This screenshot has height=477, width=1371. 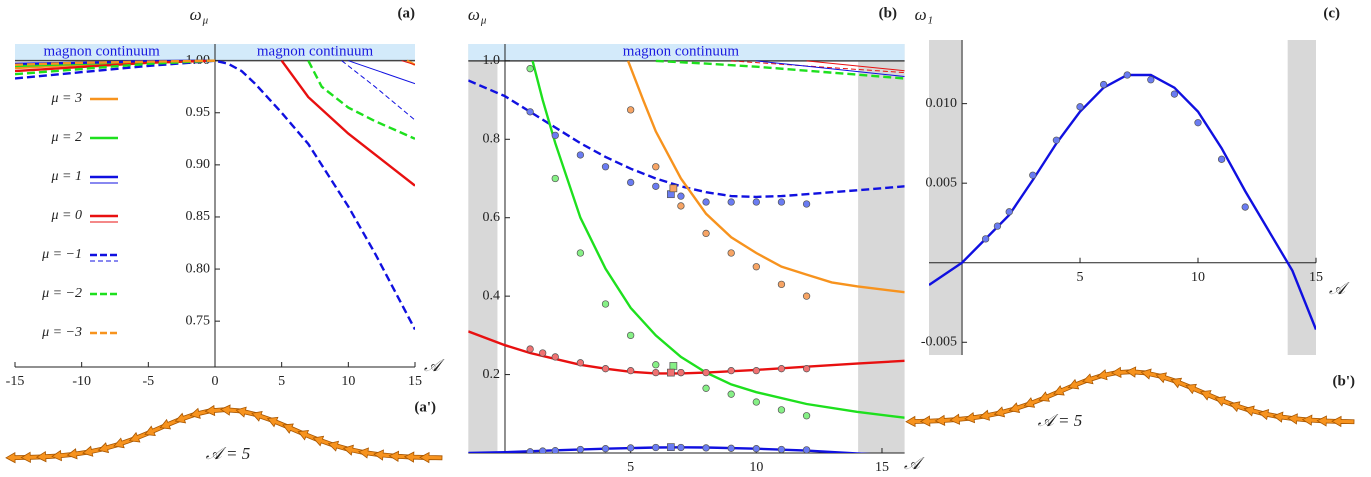 I want to click on legend-label: μ = −3, so click(x=61, y=332).